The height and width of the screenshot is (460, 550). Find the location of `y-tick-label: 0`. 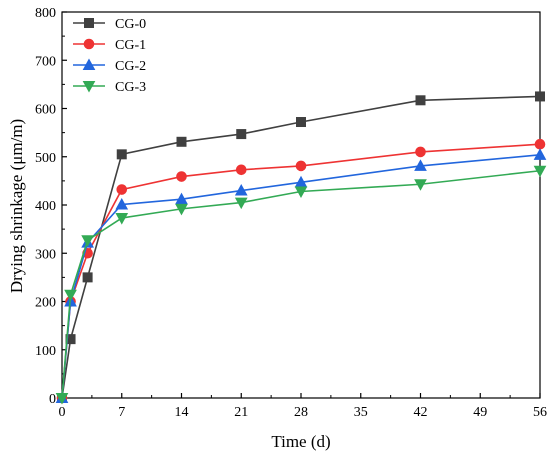

y-tick-label: 0 is located at coordinates (52, 399).